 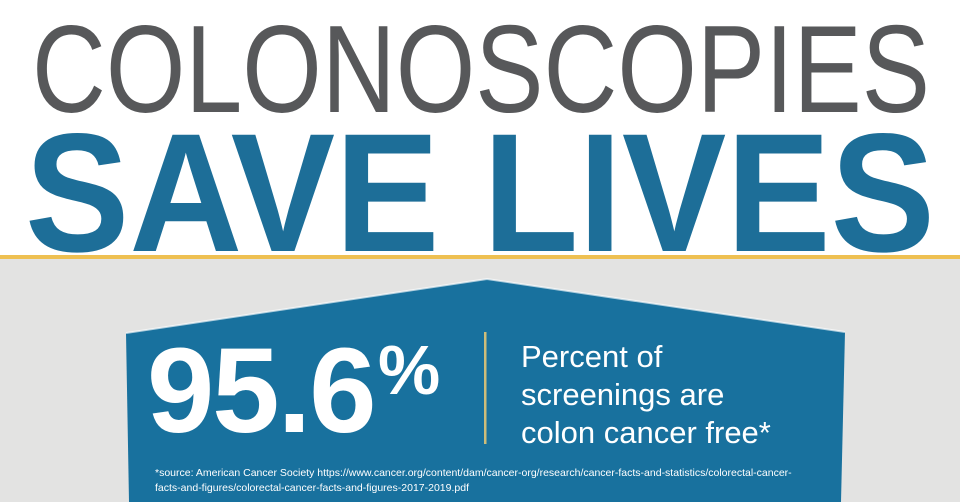 What do you see at coordinates (622, 394) in the screenshot?
I see `stat-description-line: screenings are` at bounding box center [622, 394].